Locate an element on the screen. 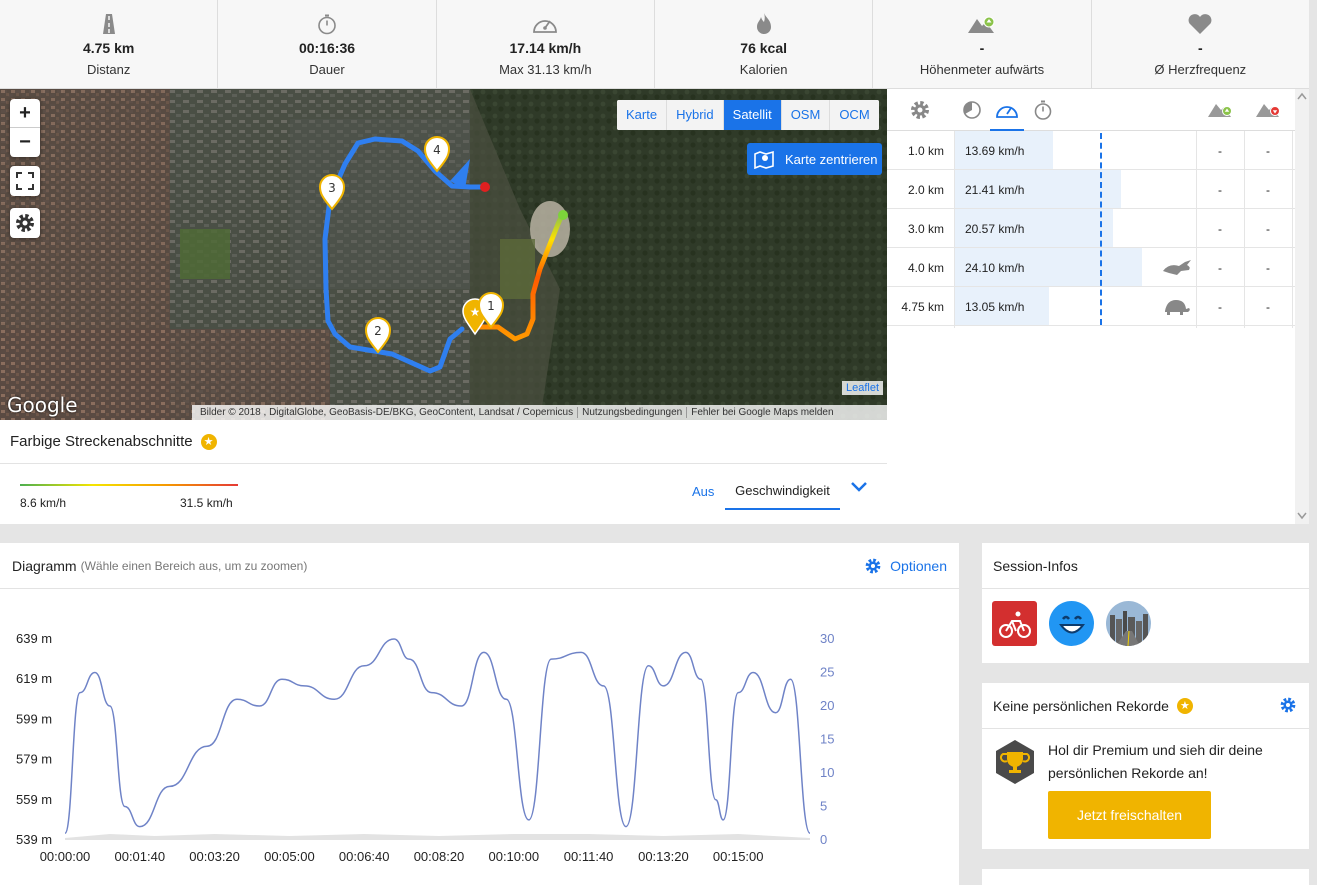  y-right-tick-label: 30 is located at coordinates (827, 638).